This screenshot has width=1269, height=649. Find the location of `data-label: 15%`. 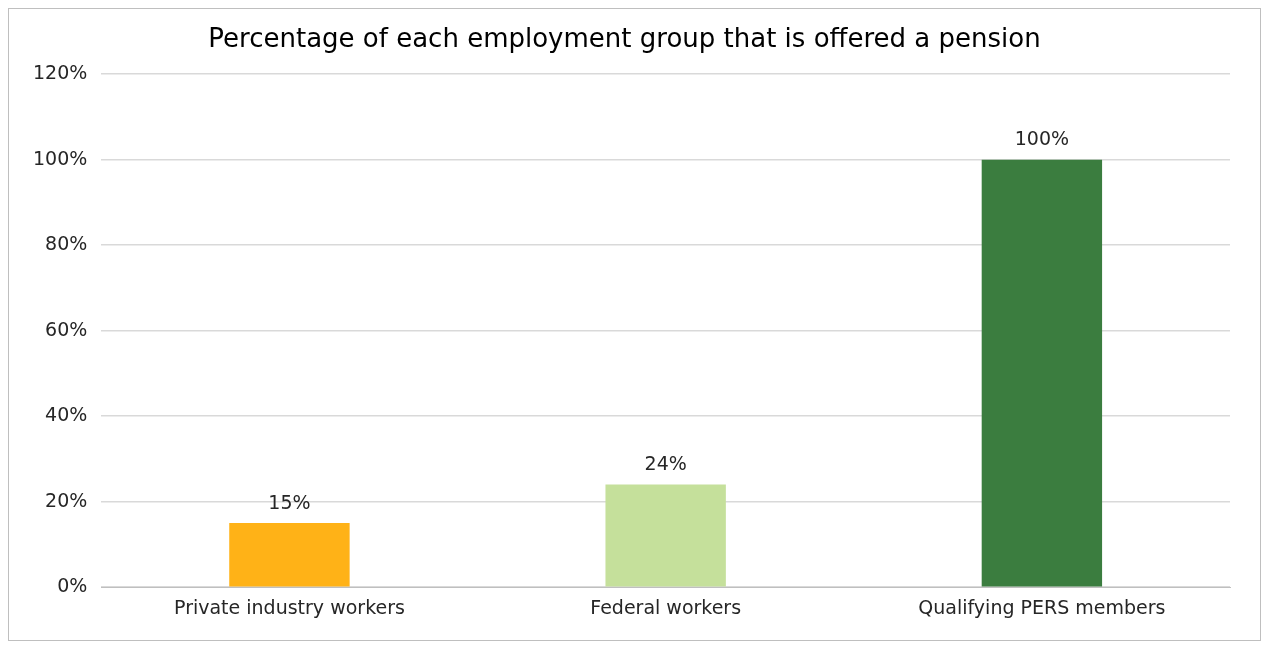

data-label: 15% is located at coordinates (289, 501).